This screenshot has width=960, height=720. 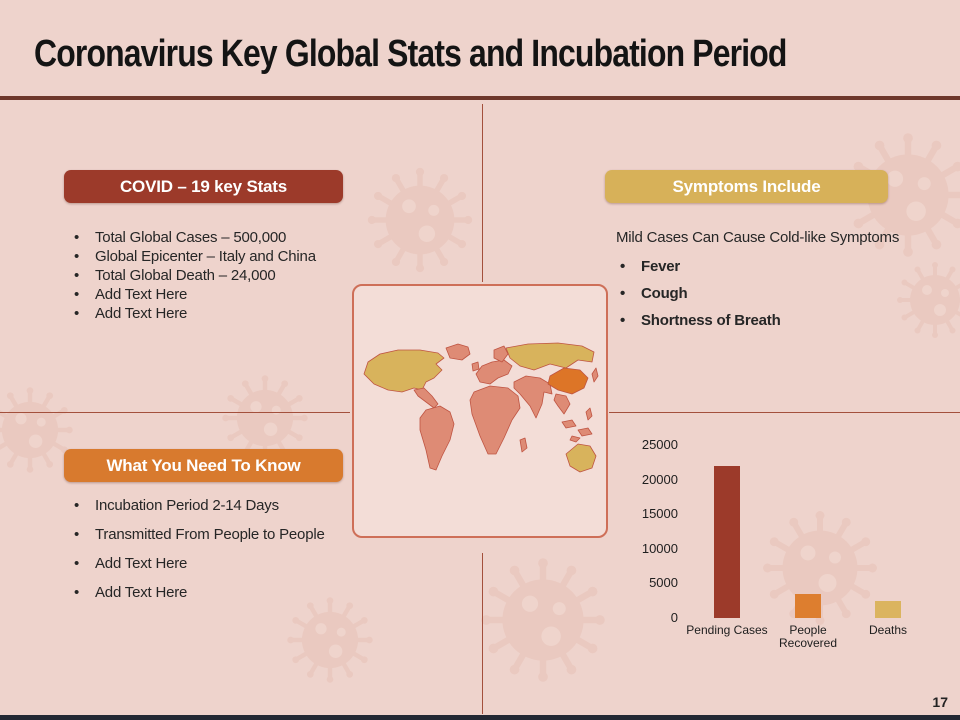 What do you see at coordinates (784, 412) in the screenshot?
I see `horizontal-divider-right` at bounding box center [784, 412].